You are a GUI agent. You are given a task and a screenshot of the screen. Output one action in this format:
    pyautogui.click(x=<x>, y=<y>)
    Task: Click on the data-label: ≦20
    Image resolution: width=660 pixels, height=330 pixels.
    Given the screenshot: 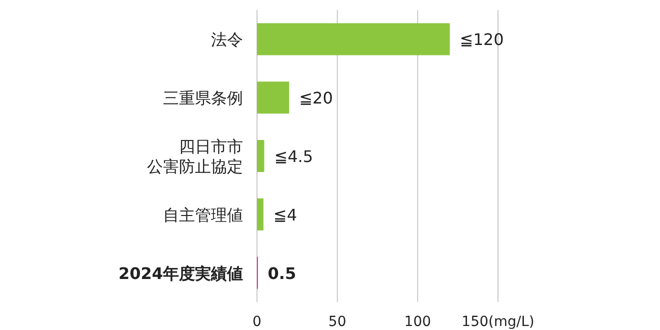 What is the action you would take?
    pyautogui.click(x=316, y=98)
    